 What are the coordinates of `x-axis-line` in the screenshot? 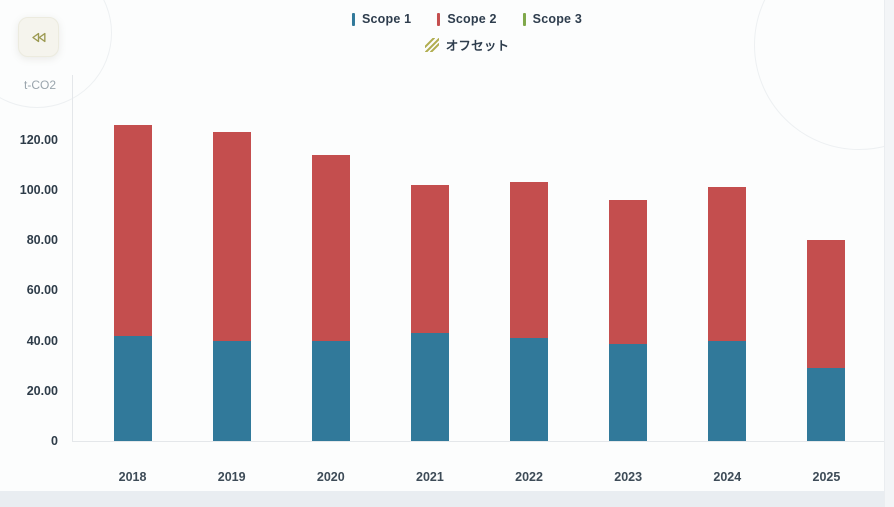 It's located at (479, 441).